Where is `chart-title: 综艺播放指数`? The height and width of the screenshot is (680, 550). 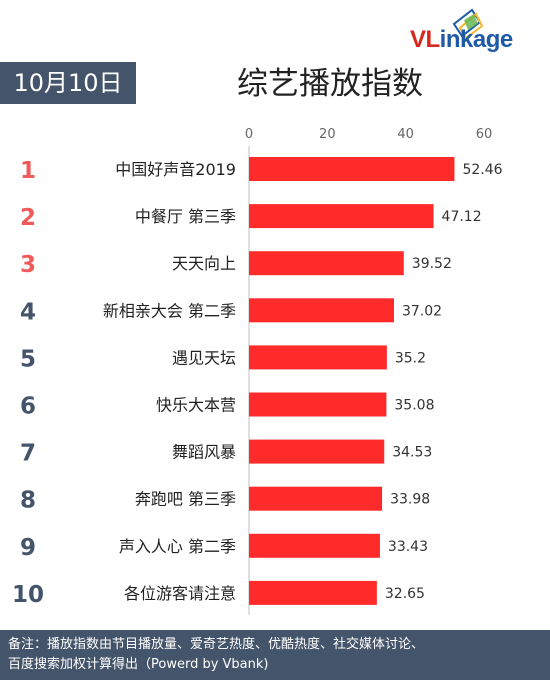 chart-title: 综艺播放指数 is located at coordinates (330, 84).